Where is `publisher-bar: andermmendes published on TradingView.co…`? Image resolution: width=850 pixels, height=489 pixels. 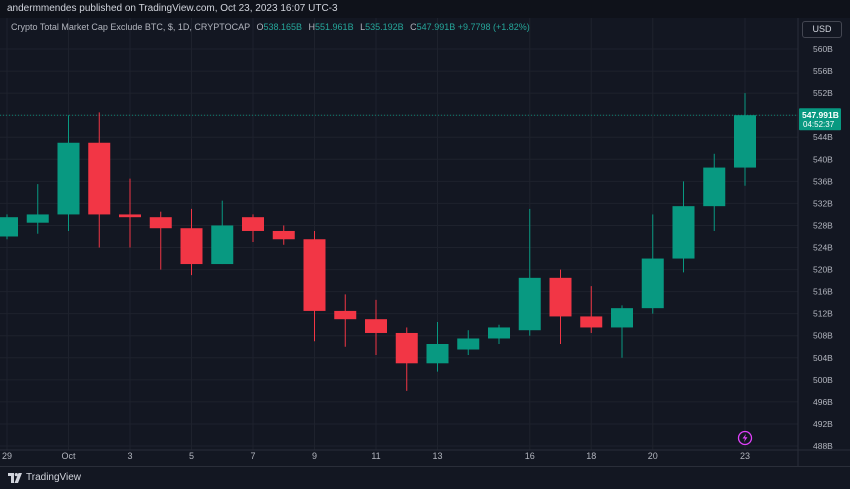 publisher-bar: andermmendes published on TradingView.co… is located at coordinates (425, 9).